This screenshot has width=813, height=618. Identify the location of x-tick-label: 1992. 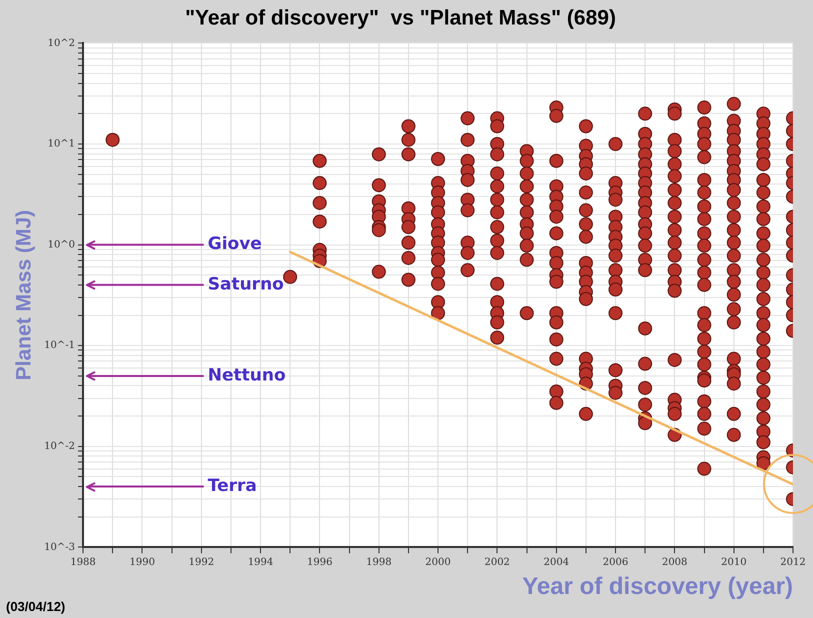
(201, 562).